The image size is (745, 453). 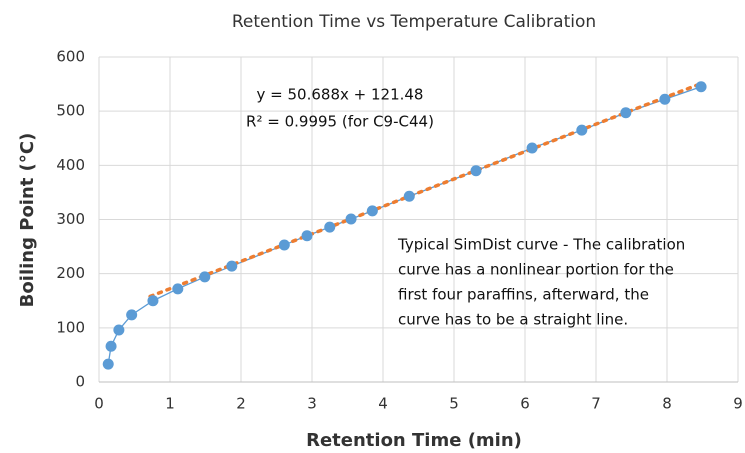 What do you see at coordinates (70, 273) in the screenshot?
I see `y-tick-label: 200` at bounding box center [70, 273].